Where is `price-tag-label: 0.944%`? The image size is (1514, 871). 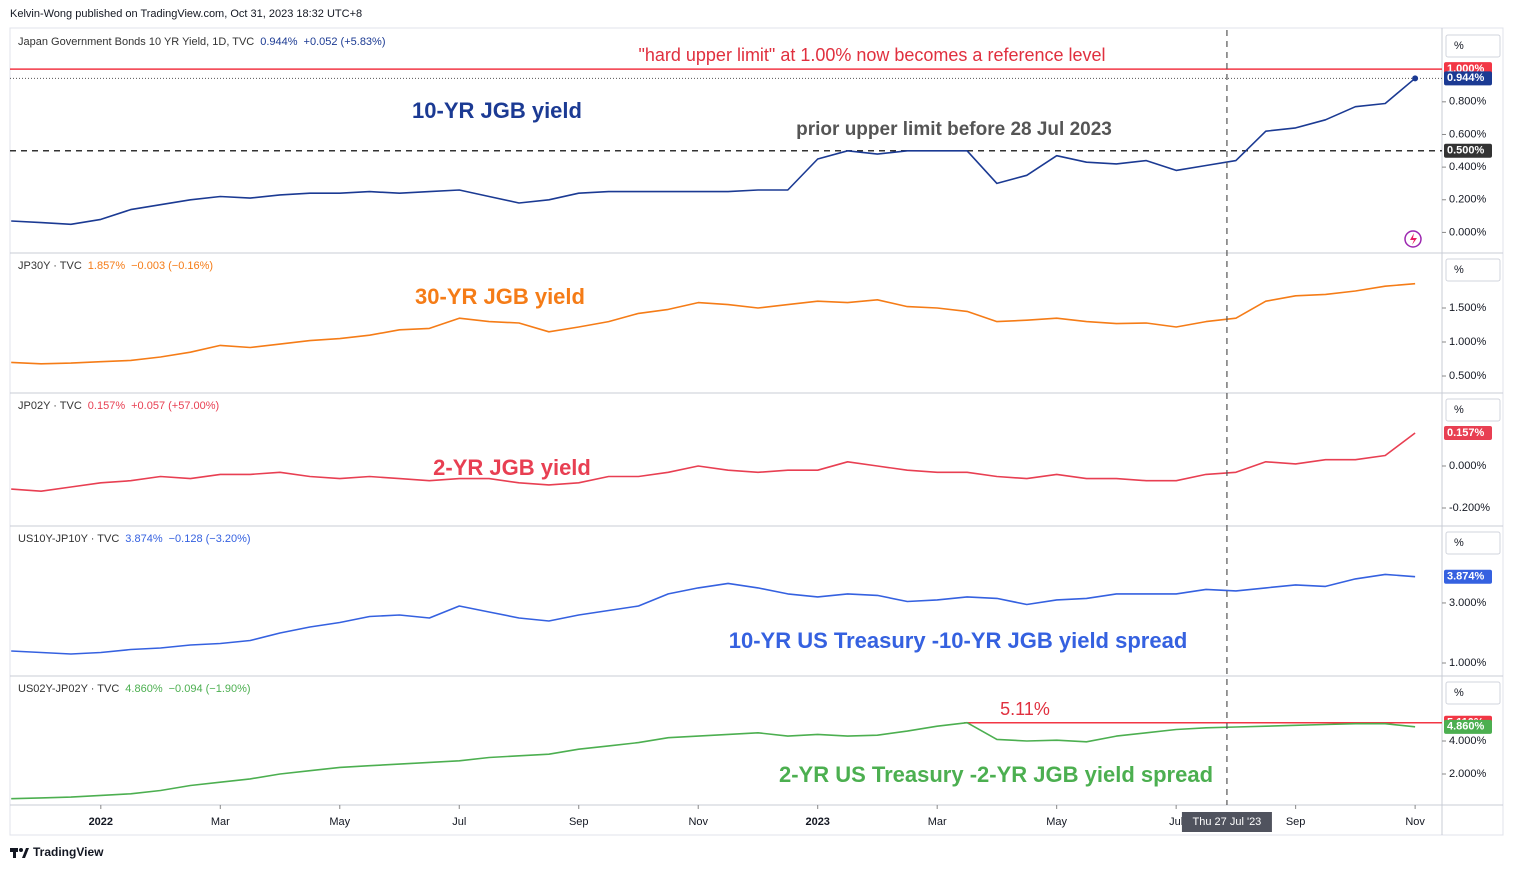
price-tag-label: 0.944% is located at coordinates (1466, 78).